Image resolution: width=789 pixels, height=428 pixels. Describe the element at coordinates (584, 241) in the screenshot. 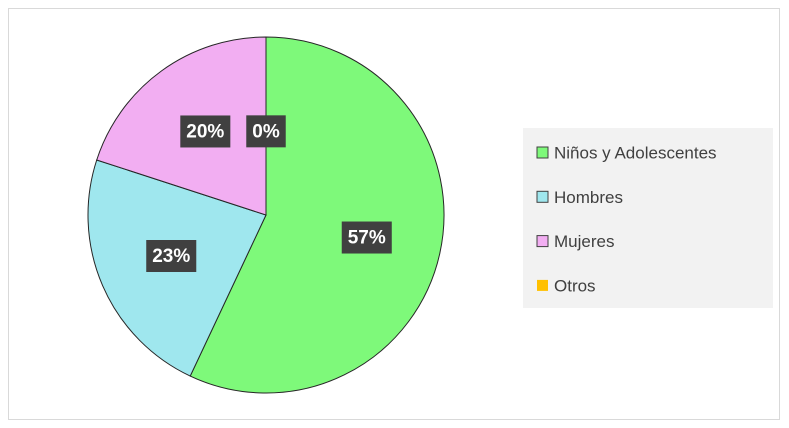

I see `legend-label: Mujeres` at that location.